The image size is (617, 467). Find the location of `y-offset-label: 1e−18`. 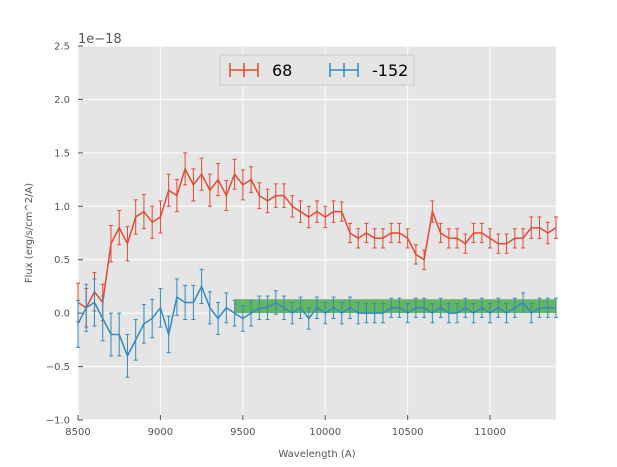

y-offset-label: 1e−18 is located at coordinates (100, 39).